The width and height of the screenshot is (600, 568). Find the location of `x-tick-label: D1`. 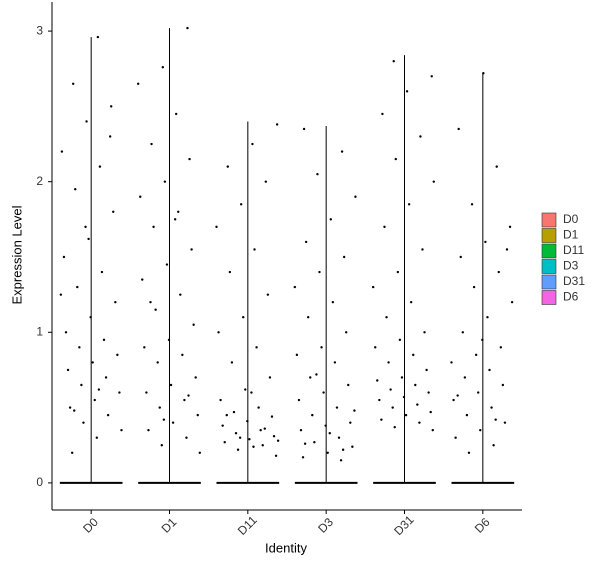

x-tick-label: D1 is located at coordinates (169, 525).